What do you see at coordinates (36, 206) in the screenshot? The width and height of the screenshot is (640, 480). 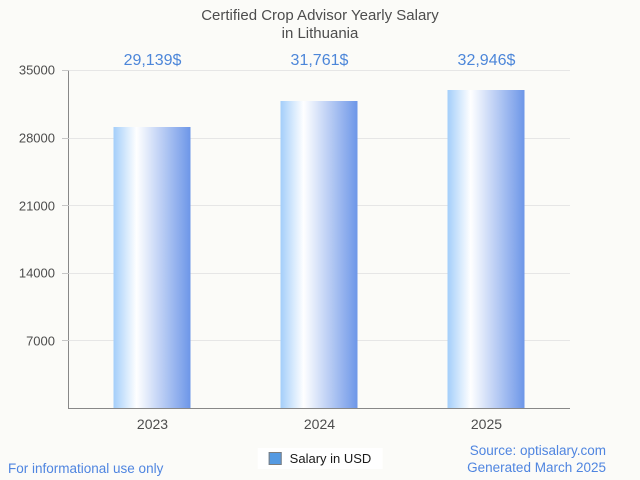 I see `y-tick-label-21000: 21000` at bounding box center [36, 206].